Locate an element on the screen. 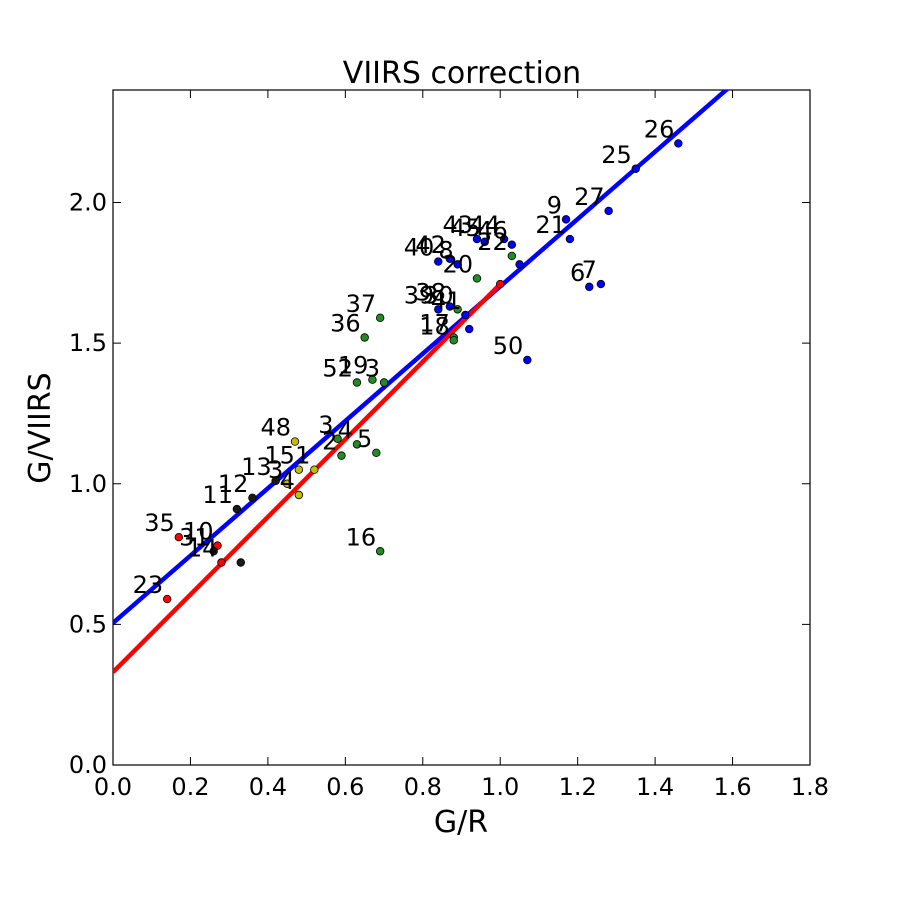 This screenshot has width=900, height=900. x-tick-label: 1.4 is located at coordinates (655, 787).